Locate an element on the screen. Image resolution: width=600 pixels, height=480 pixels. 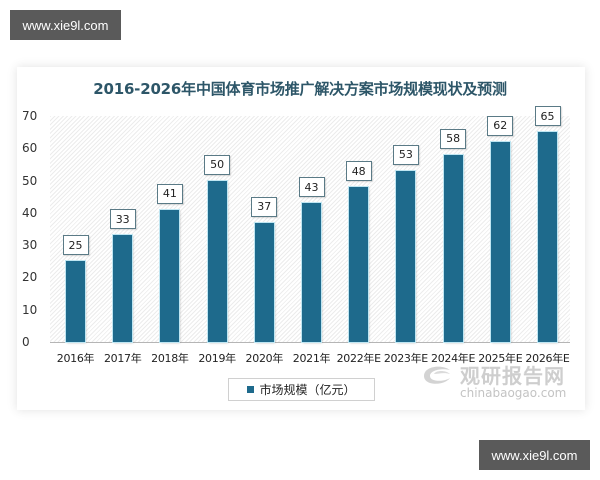
bar-value-label: 41 is located at coordinates (169, 193).